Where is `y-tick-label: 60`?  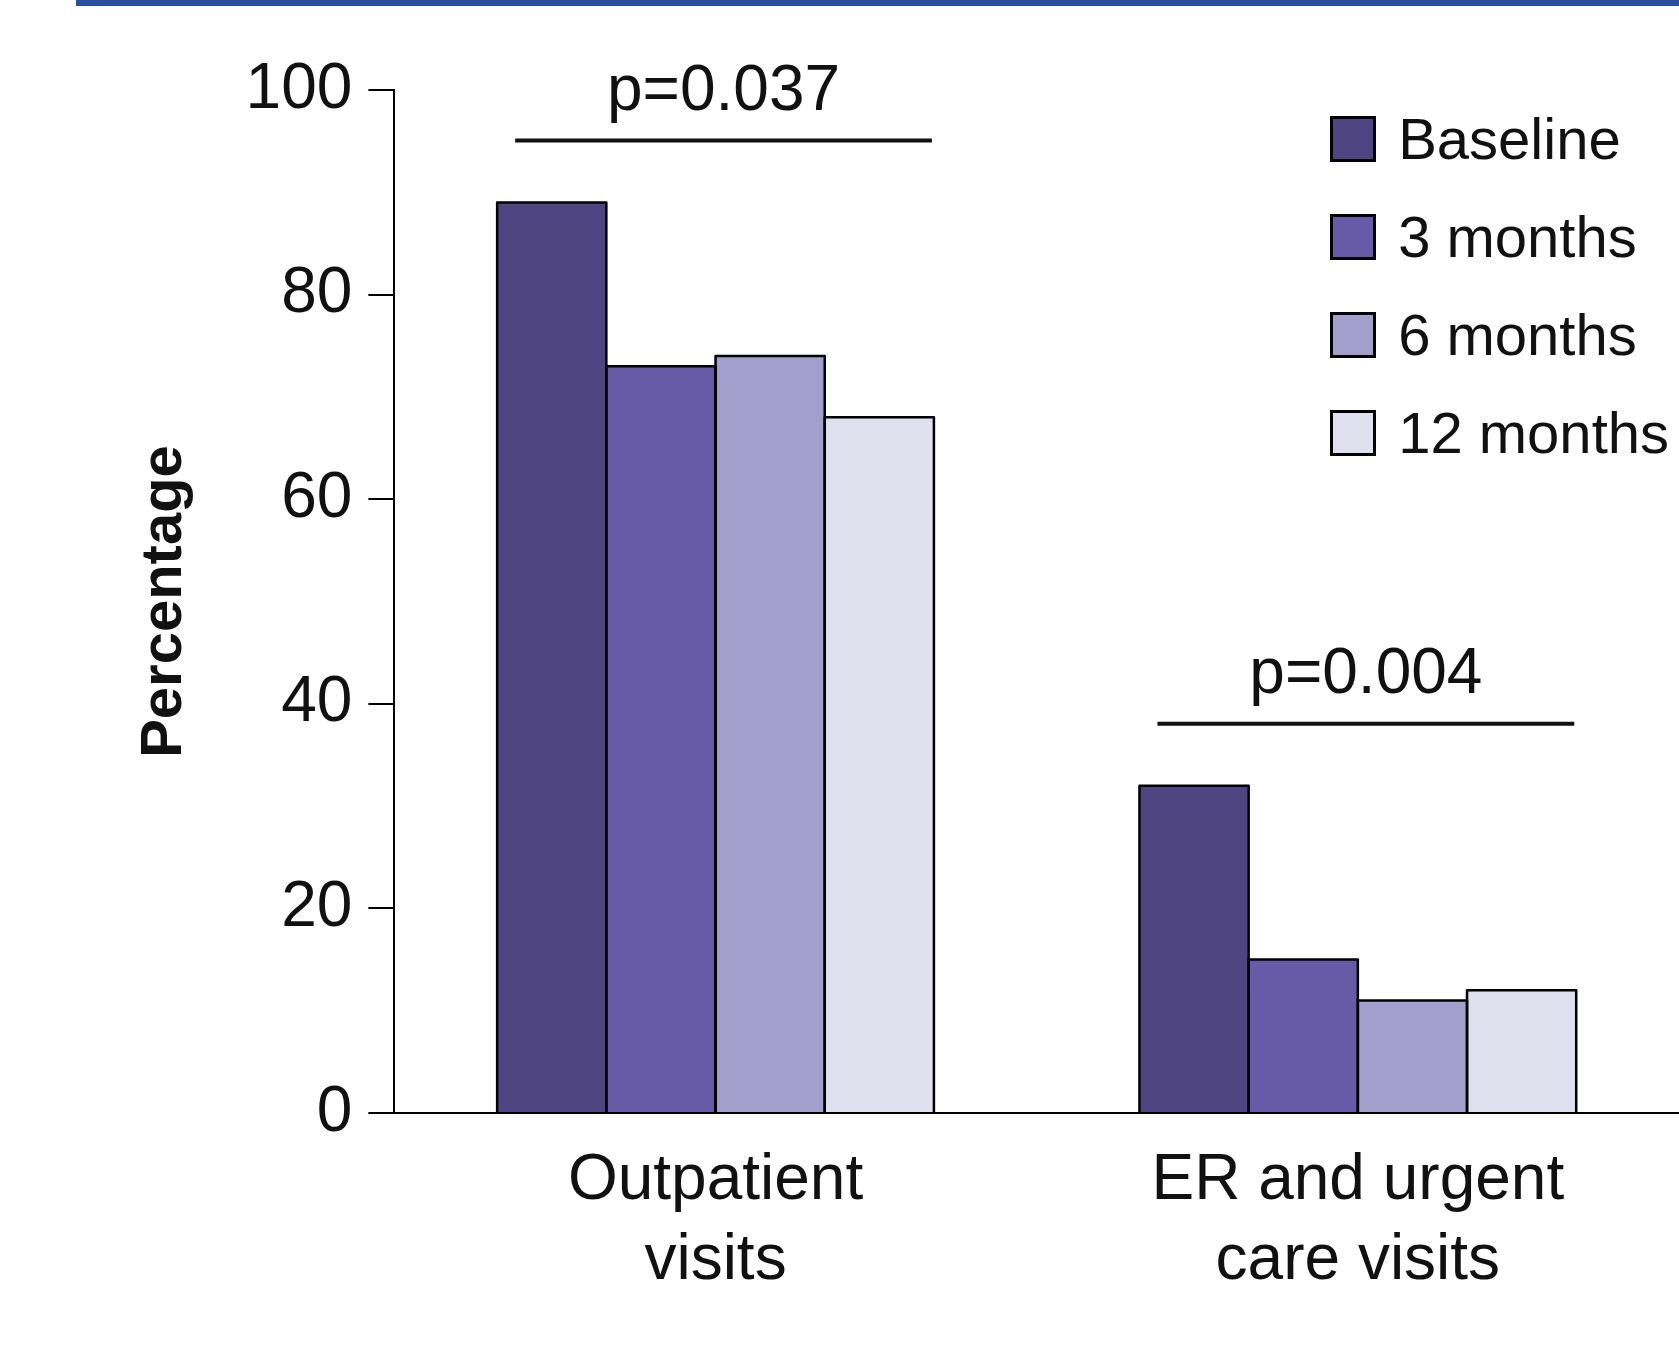 y-tick-label: 60 is located at coordinates (317, 494).